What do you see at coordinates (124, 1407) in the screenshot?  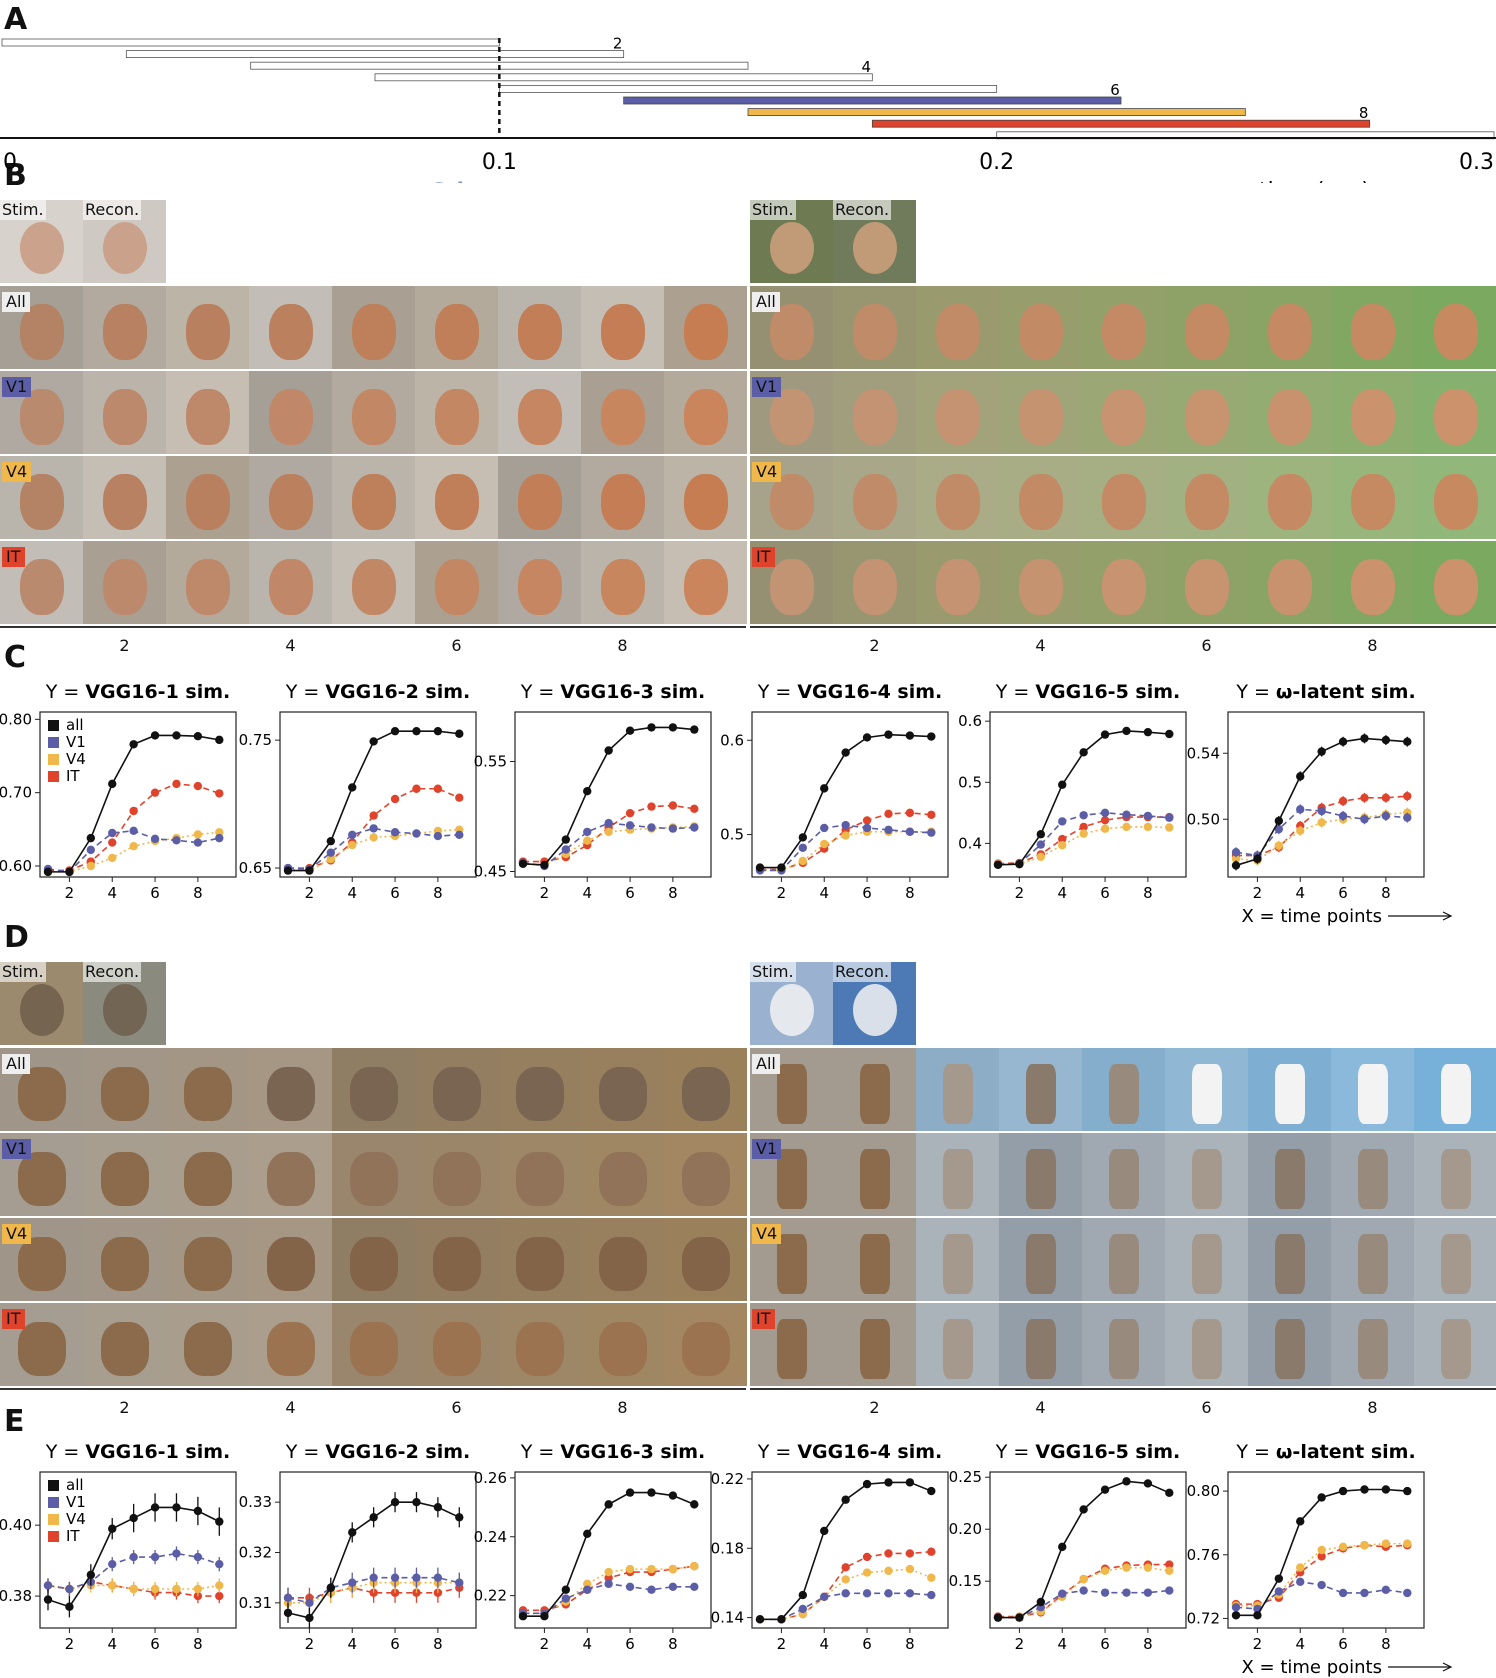 I see `grid-x-tick: 2` at bounding box center [124, 1407].